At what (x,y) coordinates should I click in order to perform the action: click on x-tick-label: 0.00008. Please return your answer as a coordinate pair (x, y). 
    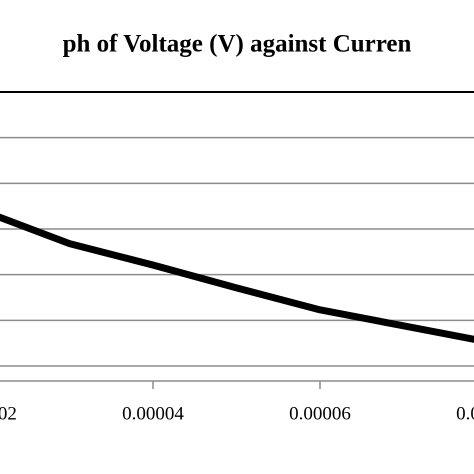
    Looking at the image, I should click on (465, 413).